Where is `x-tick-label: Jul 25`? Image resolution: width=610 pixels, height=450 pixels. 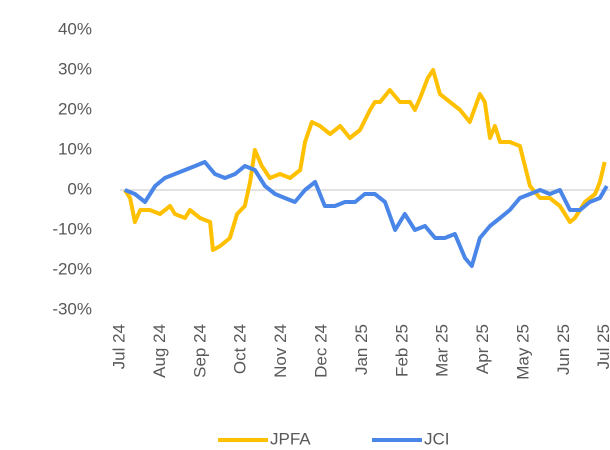 x-tick-label: Jul 25 is located at coordinates (602, 346).